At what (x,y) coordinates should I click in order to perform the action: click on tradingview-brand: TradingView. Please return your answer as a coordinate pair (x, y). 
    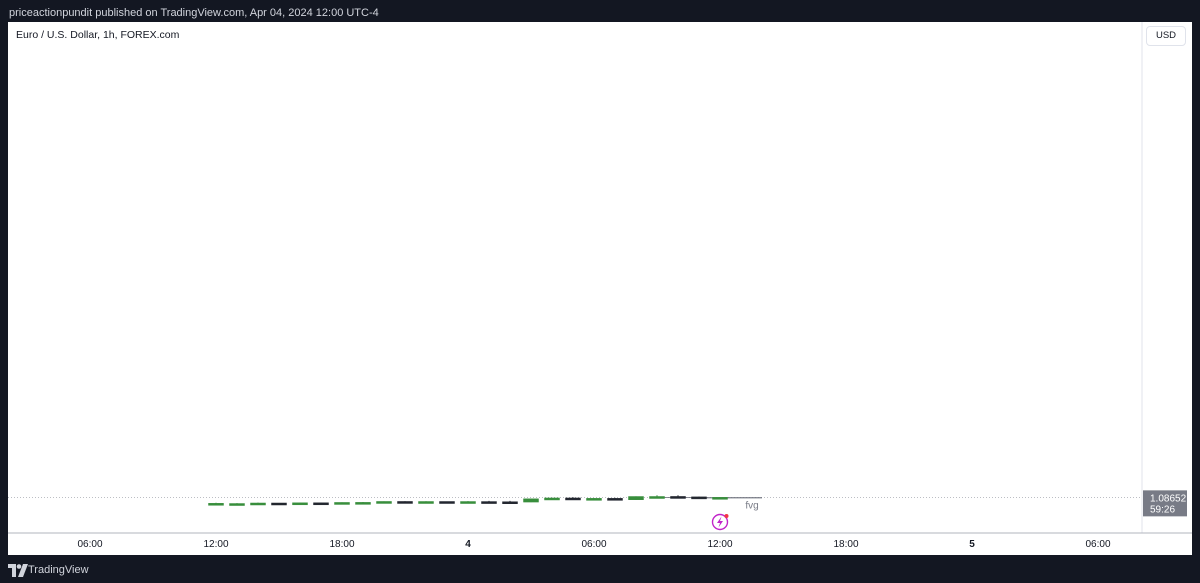
    Looking at the image, I should click on (58, 570).